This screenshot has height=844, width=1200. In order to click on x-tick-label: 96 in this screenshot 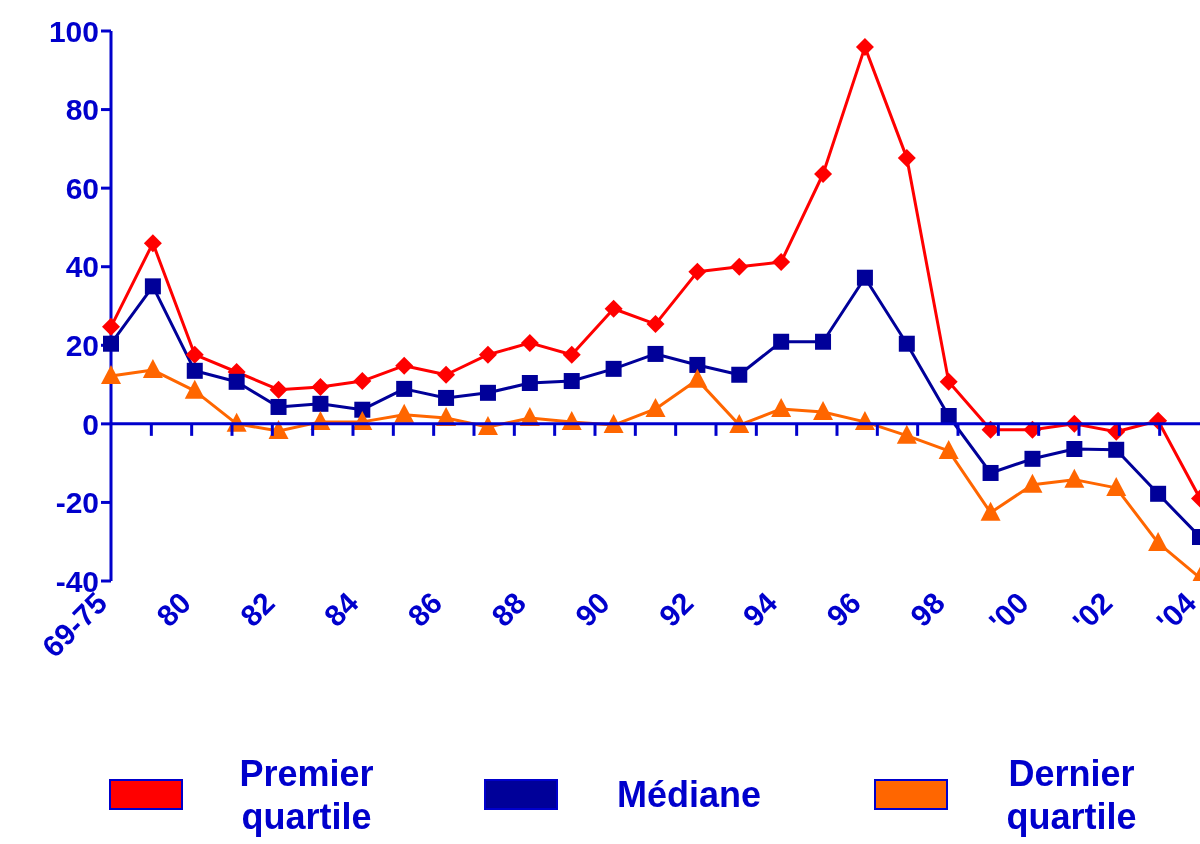, I will do `click(844, 609)`.